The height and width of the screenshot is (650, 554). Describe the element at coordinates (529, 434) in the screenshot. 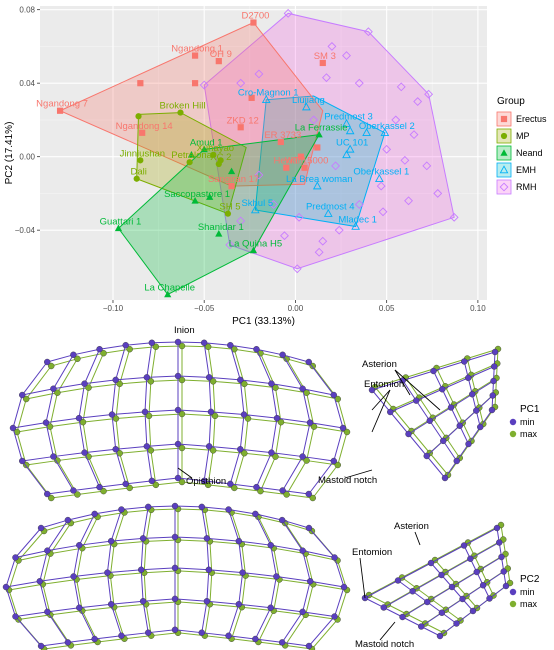

I see `pc1-legend-max: max` at that location.